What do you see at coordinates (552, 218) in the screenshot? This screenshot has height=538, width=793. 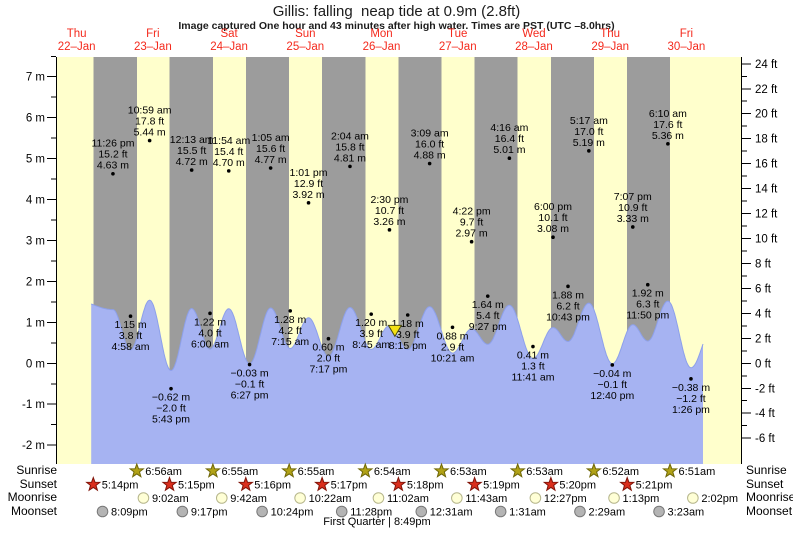 I see `tide-label-line: 10.1 ft` at bounding box center [552, 218].